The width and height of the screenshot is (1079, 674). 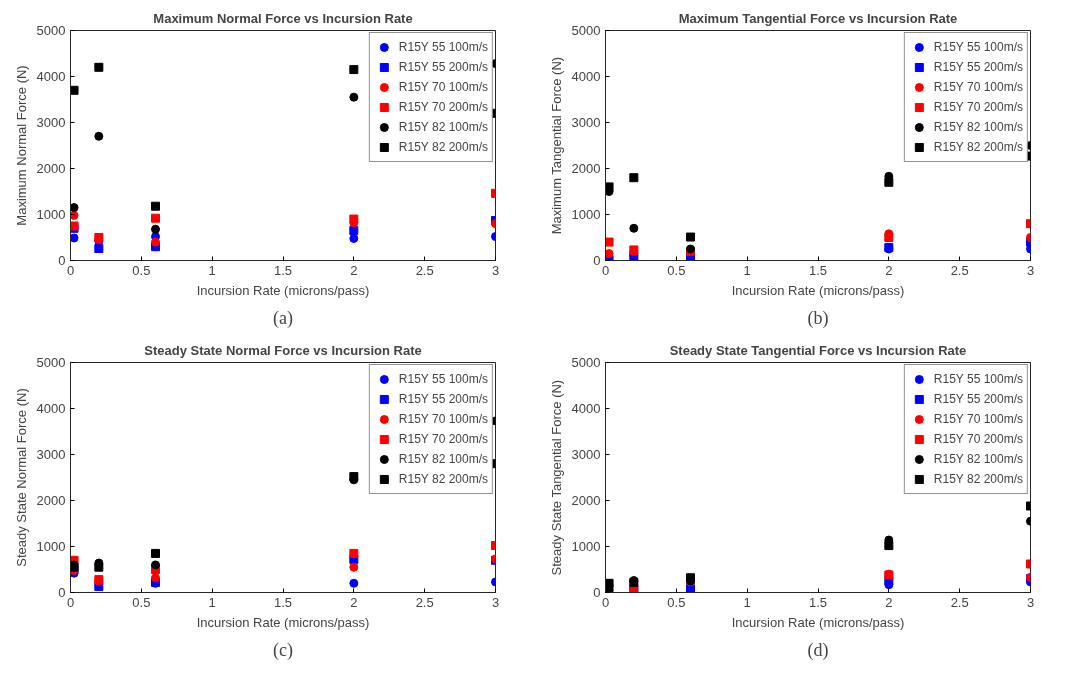 What do you see at coordinates (283, 350) in the screenshot?
I see `chart-title: Steady State Normal Force vs Incursion Rate` at bounding box center [283, 350].